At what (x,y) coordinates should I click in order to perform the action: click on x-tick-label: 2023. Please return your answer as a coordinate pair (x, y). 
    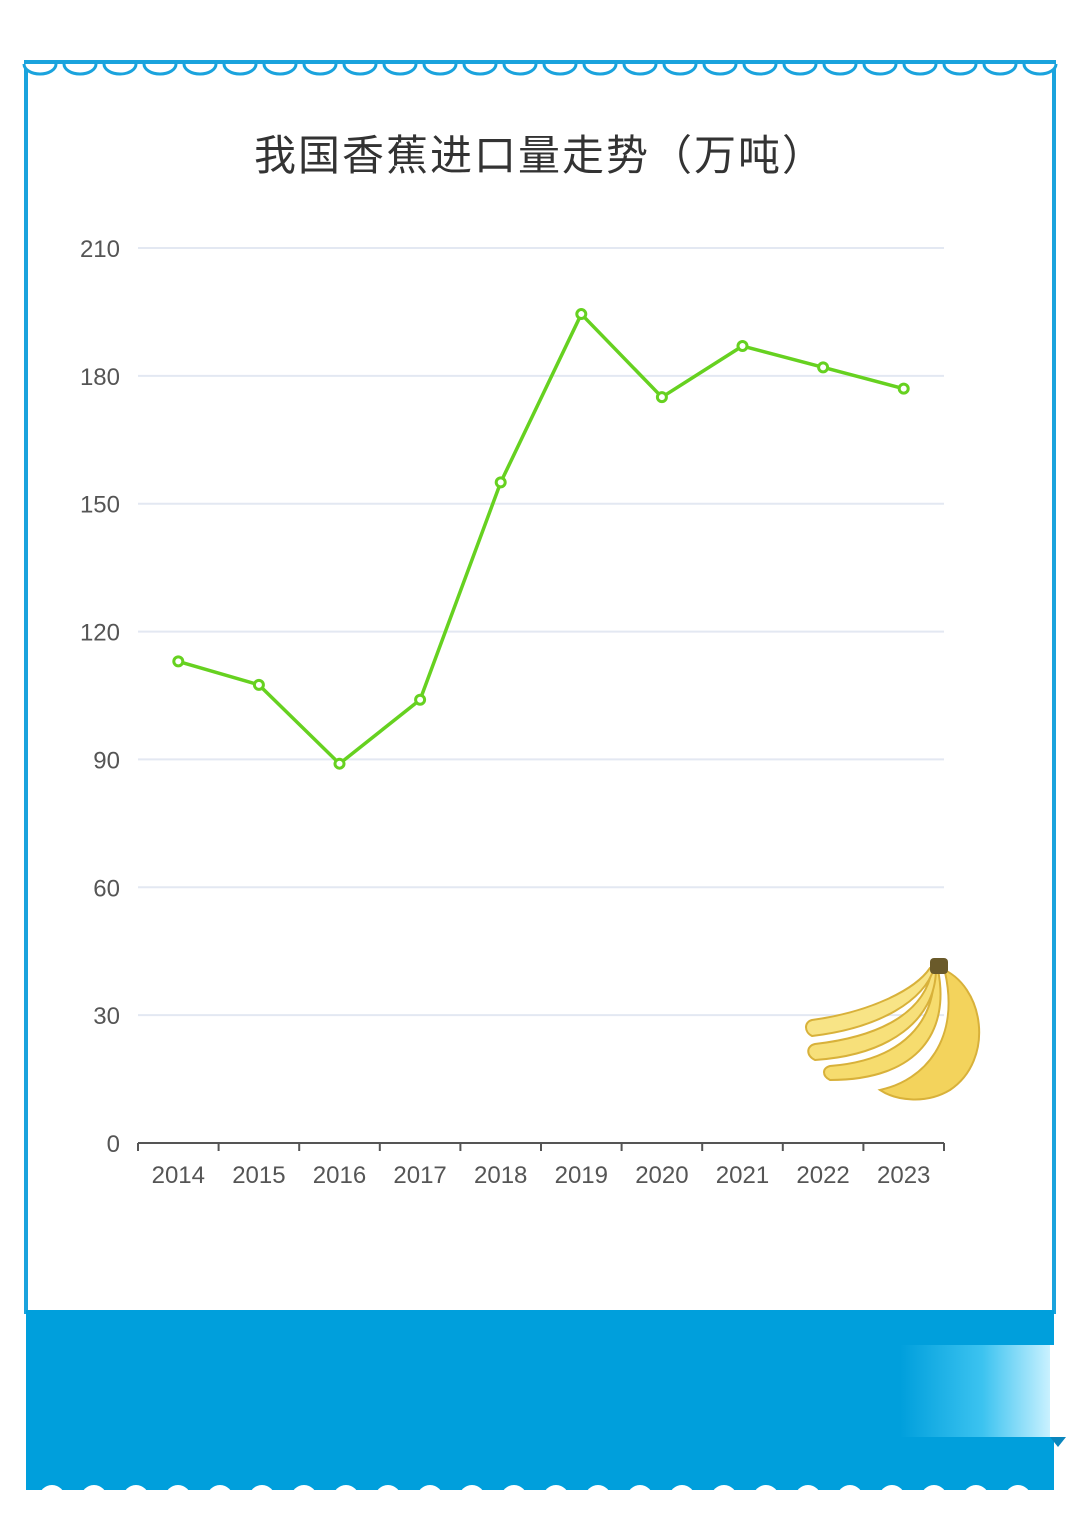
    Looking at the image, I should click on (903, 1175).